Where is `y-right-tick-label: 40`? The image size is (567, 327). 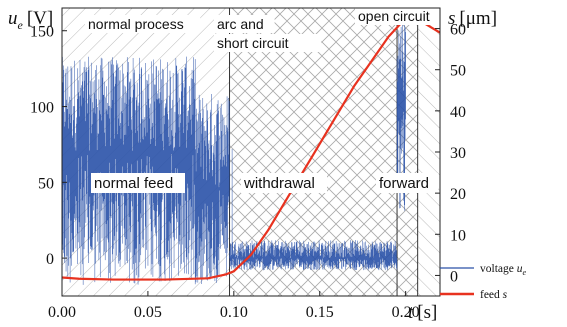 y-right-tick-label: 40 is located at coordinates (458, 112).